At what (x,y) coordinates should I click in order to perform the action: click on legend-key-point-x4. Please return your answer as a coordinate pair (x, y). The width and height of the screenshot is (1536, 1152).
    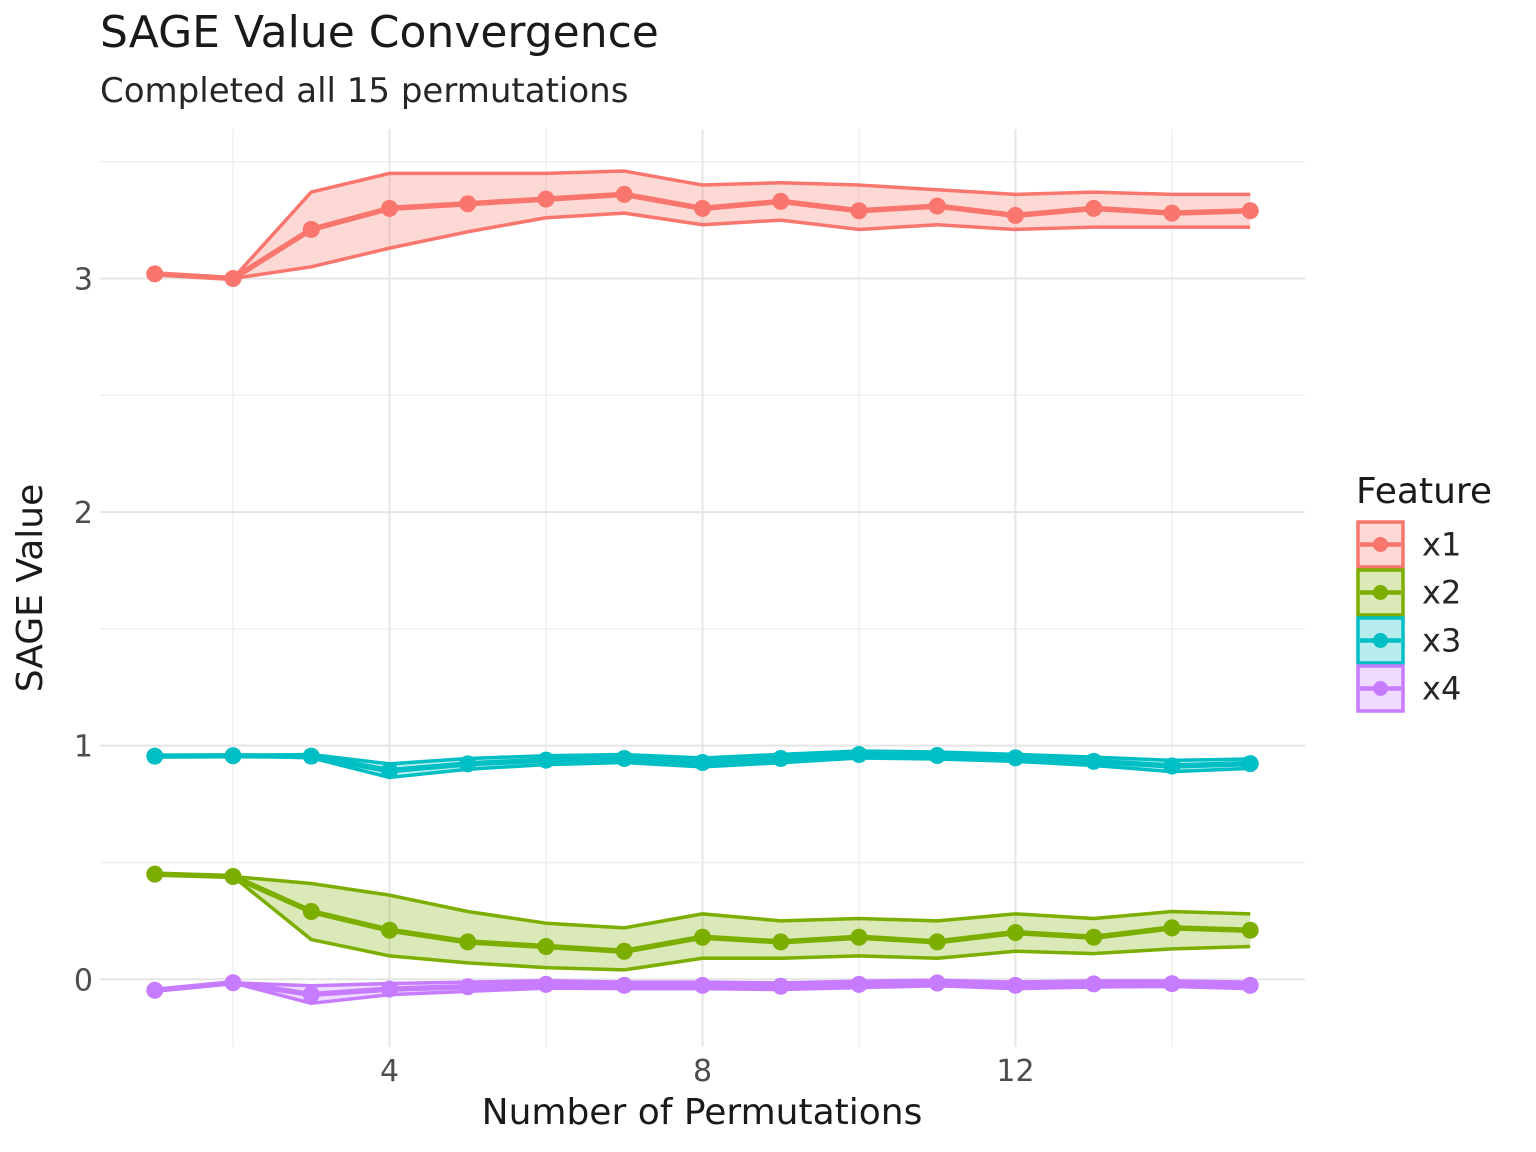
    Looking at the image, I should click on (1380, 688).